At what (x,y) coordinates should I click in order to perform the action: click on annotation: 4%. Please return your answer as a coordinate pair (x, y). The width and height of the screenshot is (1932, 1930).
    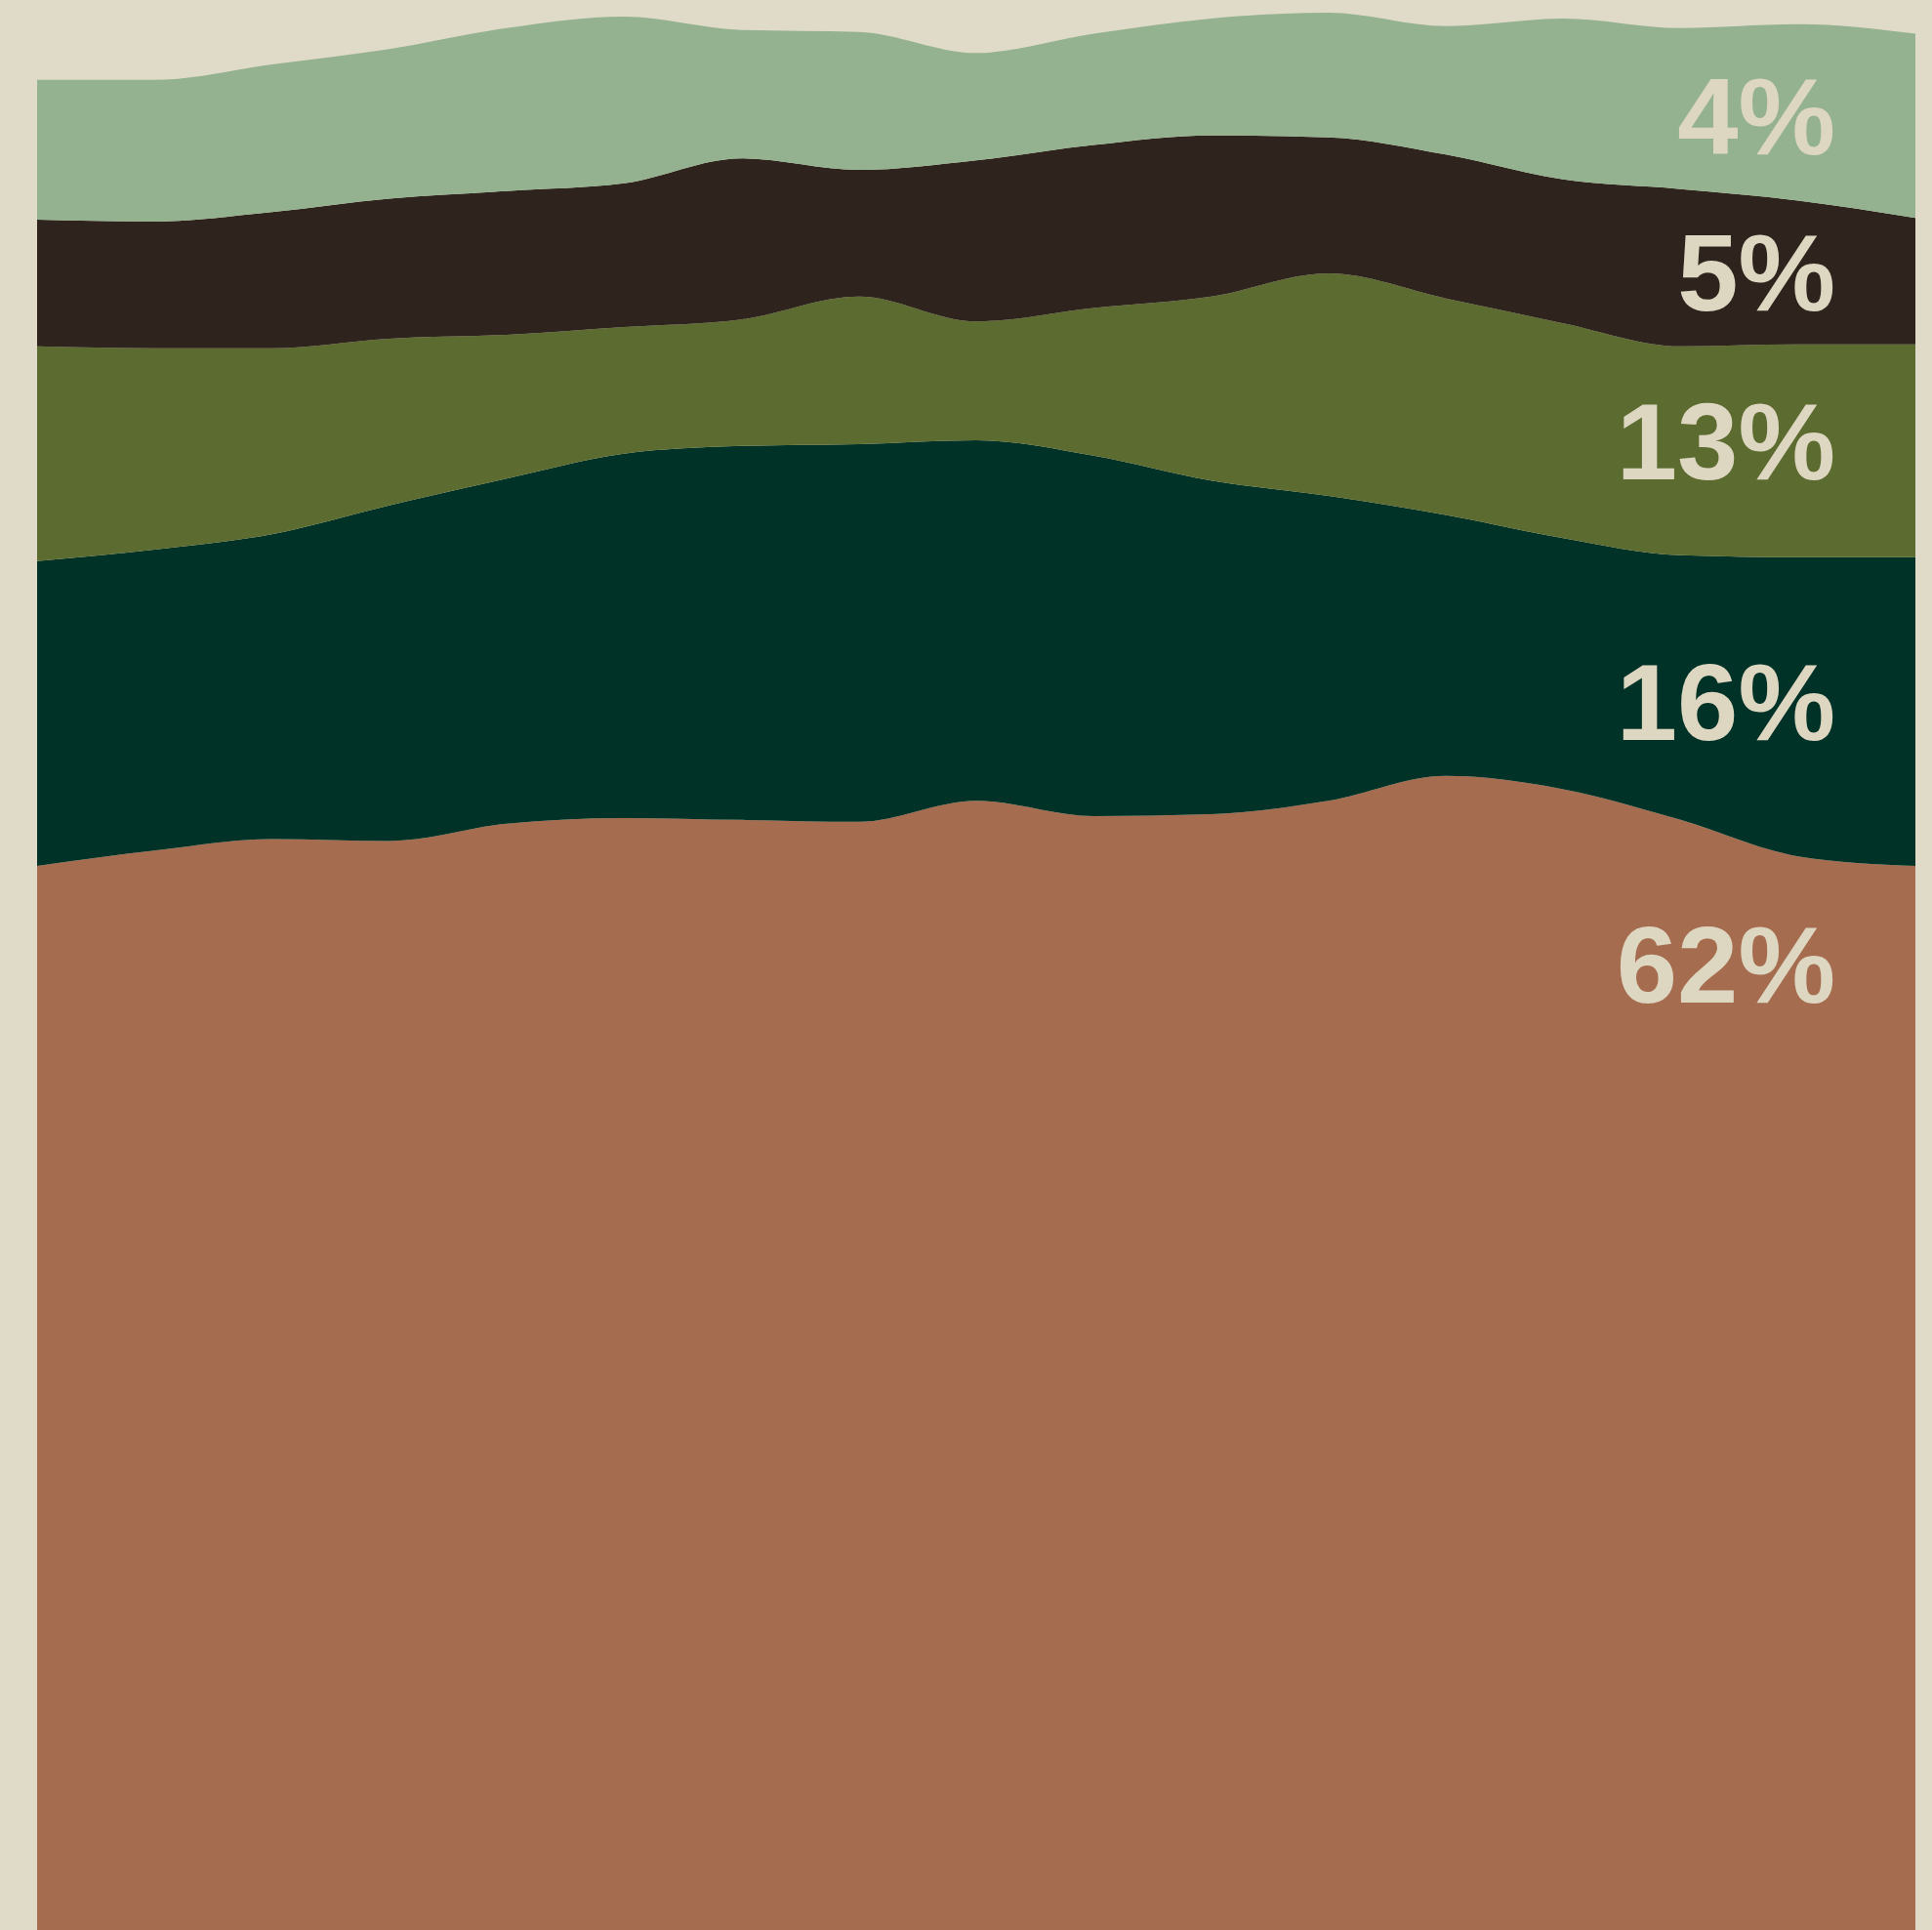
    Looking at the image, I should click on (1756, 117).